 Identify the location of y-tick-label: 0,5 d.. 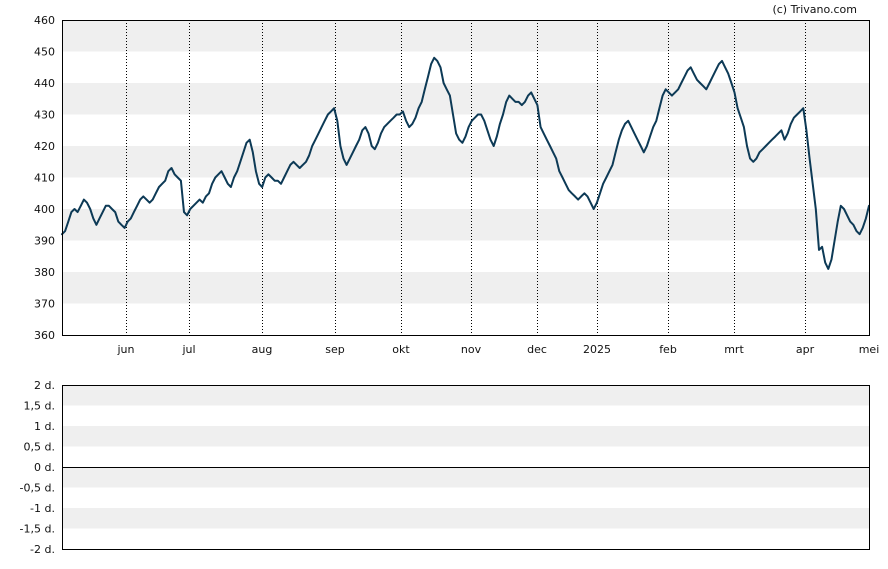
(39, 447).